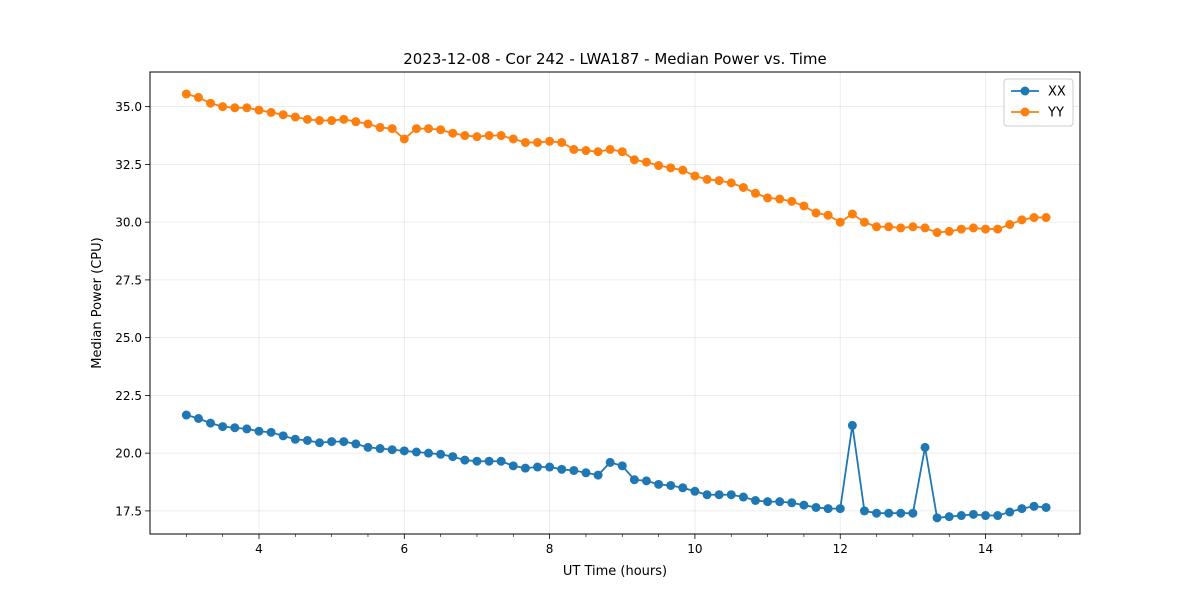  What do you see at coordinates (1025, 112) in the screenshot?
I see `legend-marker-yy` at bounding box center [1025, 112].